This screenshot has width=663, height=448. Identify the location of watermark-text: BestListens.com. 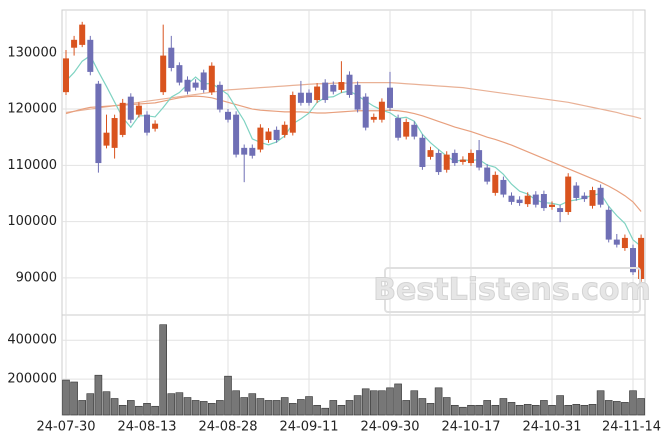
(512, 290).